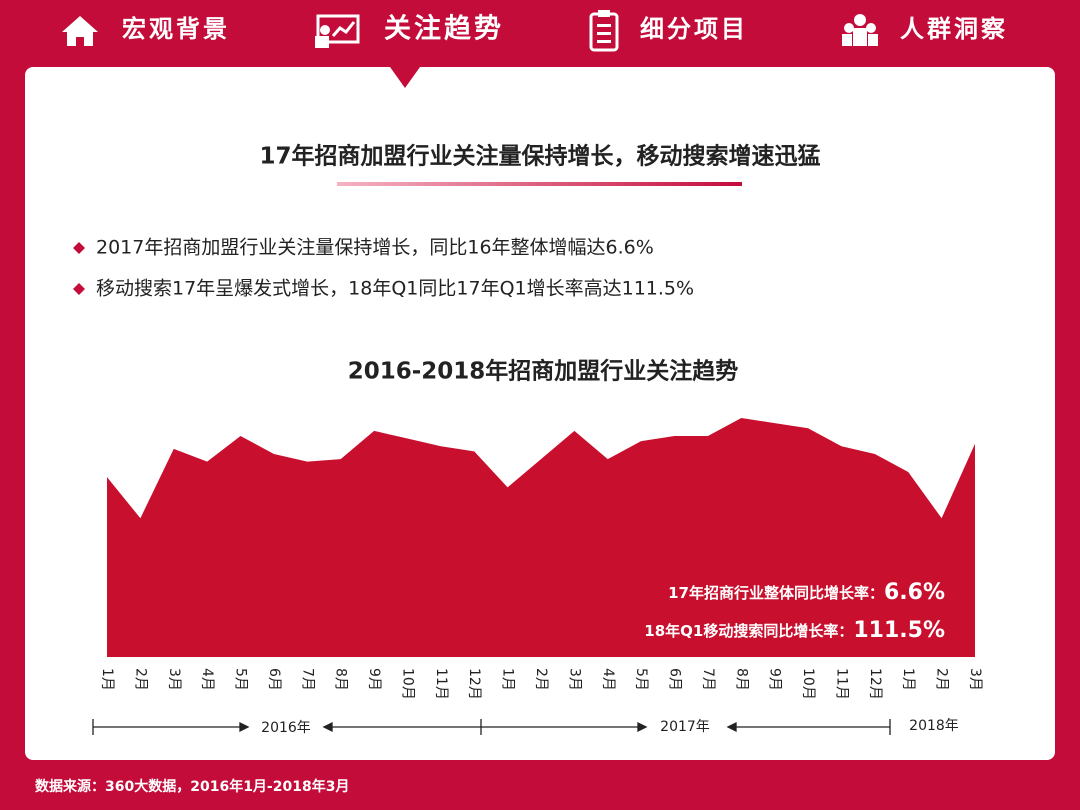 Image resolution: width=1080 pixels, height=810 pixels. What do you see at coordinates (192, 786) in the screenshot?
I see `source: 数据来源：360大数据，2016年1月-2018年3月` at bounding box center [192, 786].